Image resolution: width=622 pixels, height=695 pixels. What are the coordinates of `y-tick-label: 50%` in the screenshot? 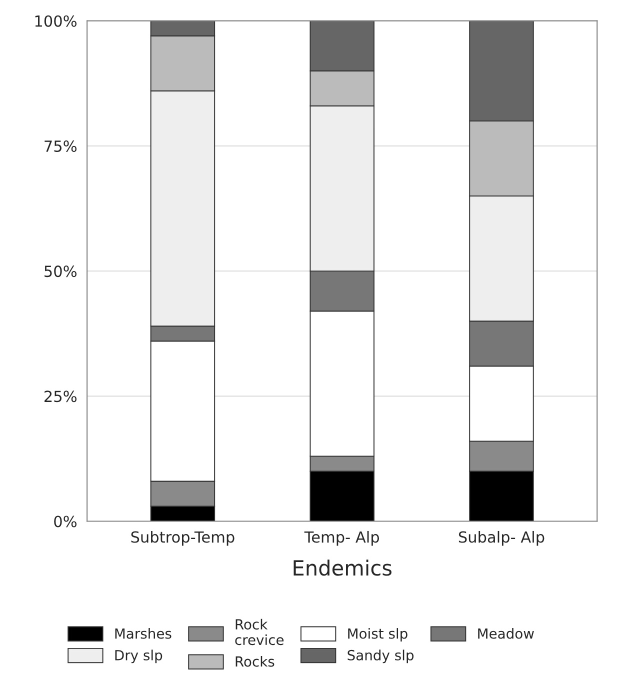 It's located at (60, 272).